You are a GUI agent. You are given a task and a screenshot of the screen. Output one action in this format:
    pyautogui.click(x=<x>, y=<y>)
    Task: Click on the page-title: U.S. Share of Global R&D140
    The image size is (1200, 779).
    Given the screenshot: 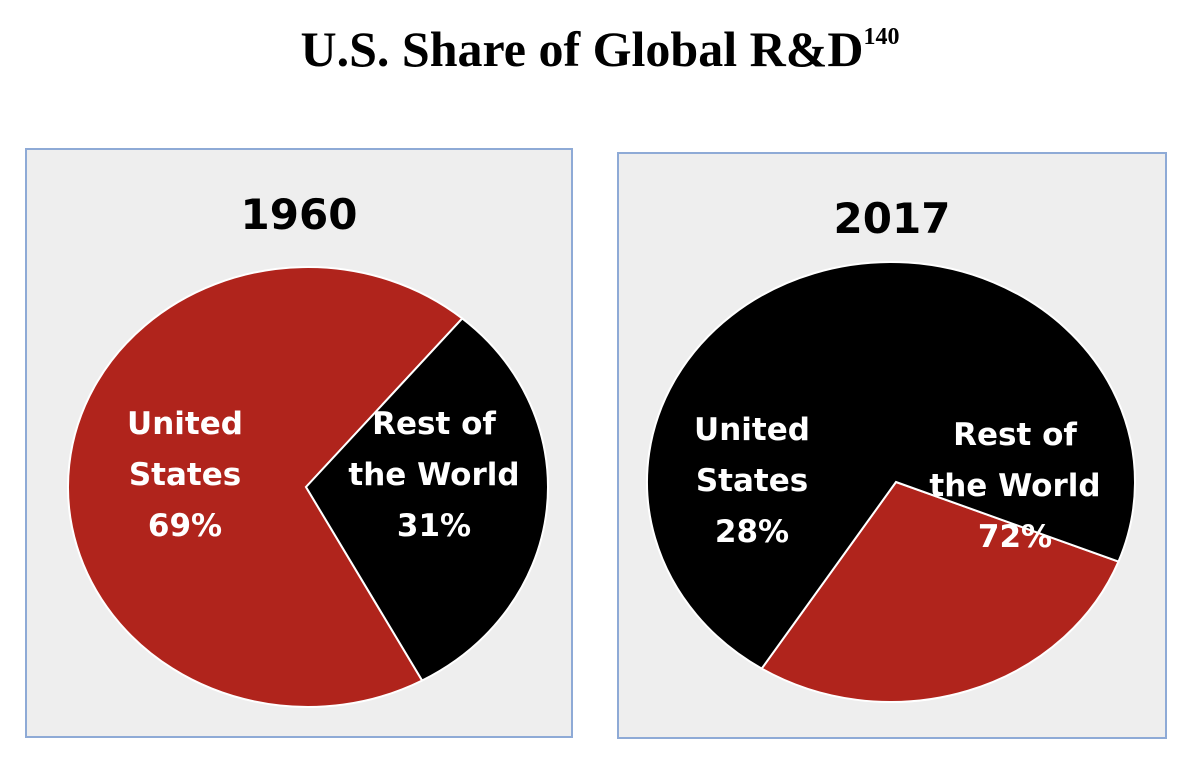 What is the action you would take?
    pyautogui.click(x=600, y=49)
    